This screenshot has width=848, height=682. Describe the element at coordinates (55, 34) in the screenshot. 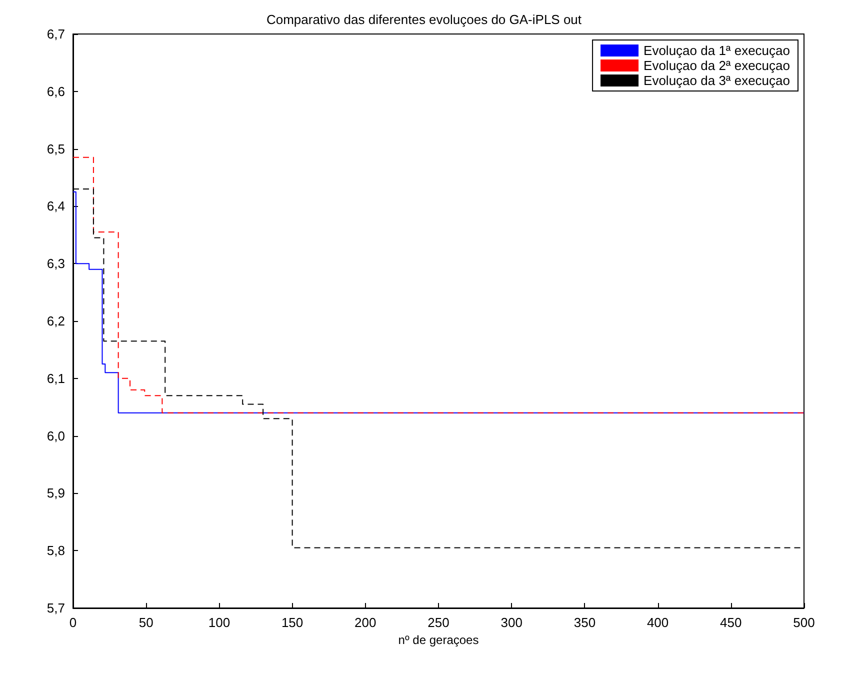

I see `y-tick-label: 6,7` at that location.